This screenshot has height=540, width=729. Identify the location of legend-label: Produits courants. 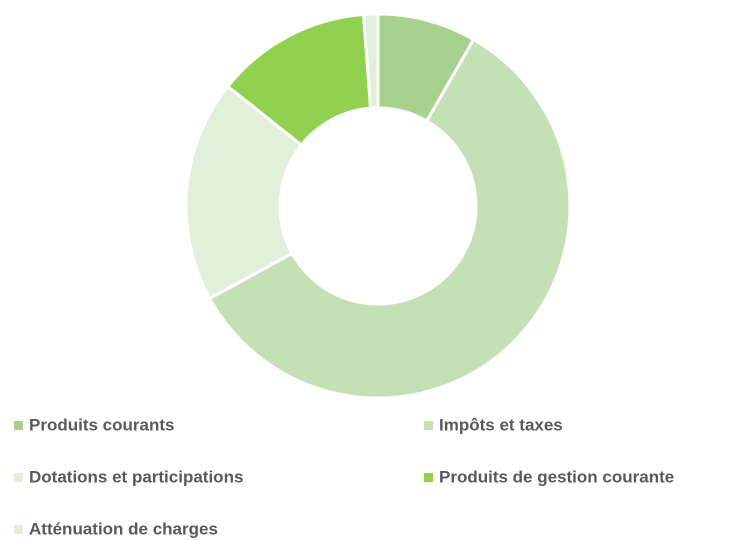
(101, 424).